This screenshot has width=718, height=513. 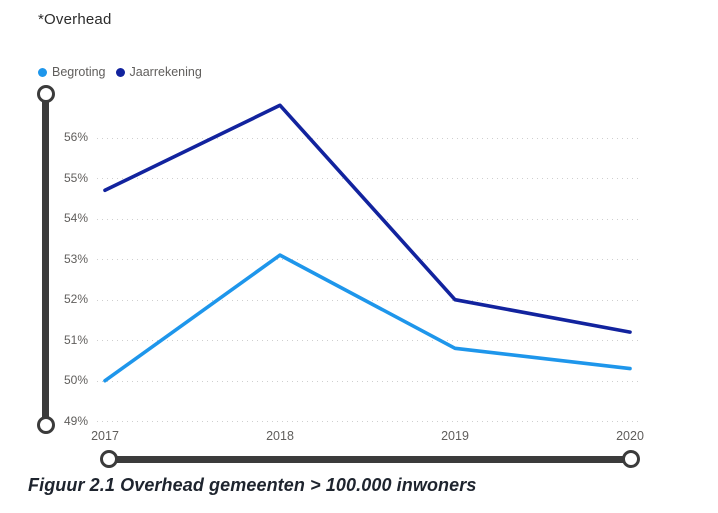 I want to click on legend-dot-jaarrekening-icon, so click(x=120, y=72).